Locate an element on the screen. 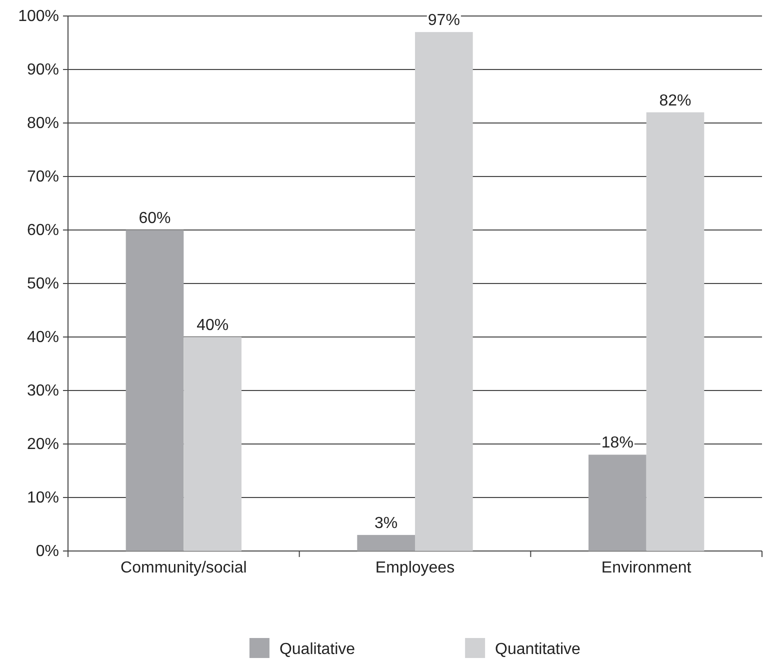 The width and height of the screenshot is (772, 666). data-label: 18% is located at coordinates (617, 443).